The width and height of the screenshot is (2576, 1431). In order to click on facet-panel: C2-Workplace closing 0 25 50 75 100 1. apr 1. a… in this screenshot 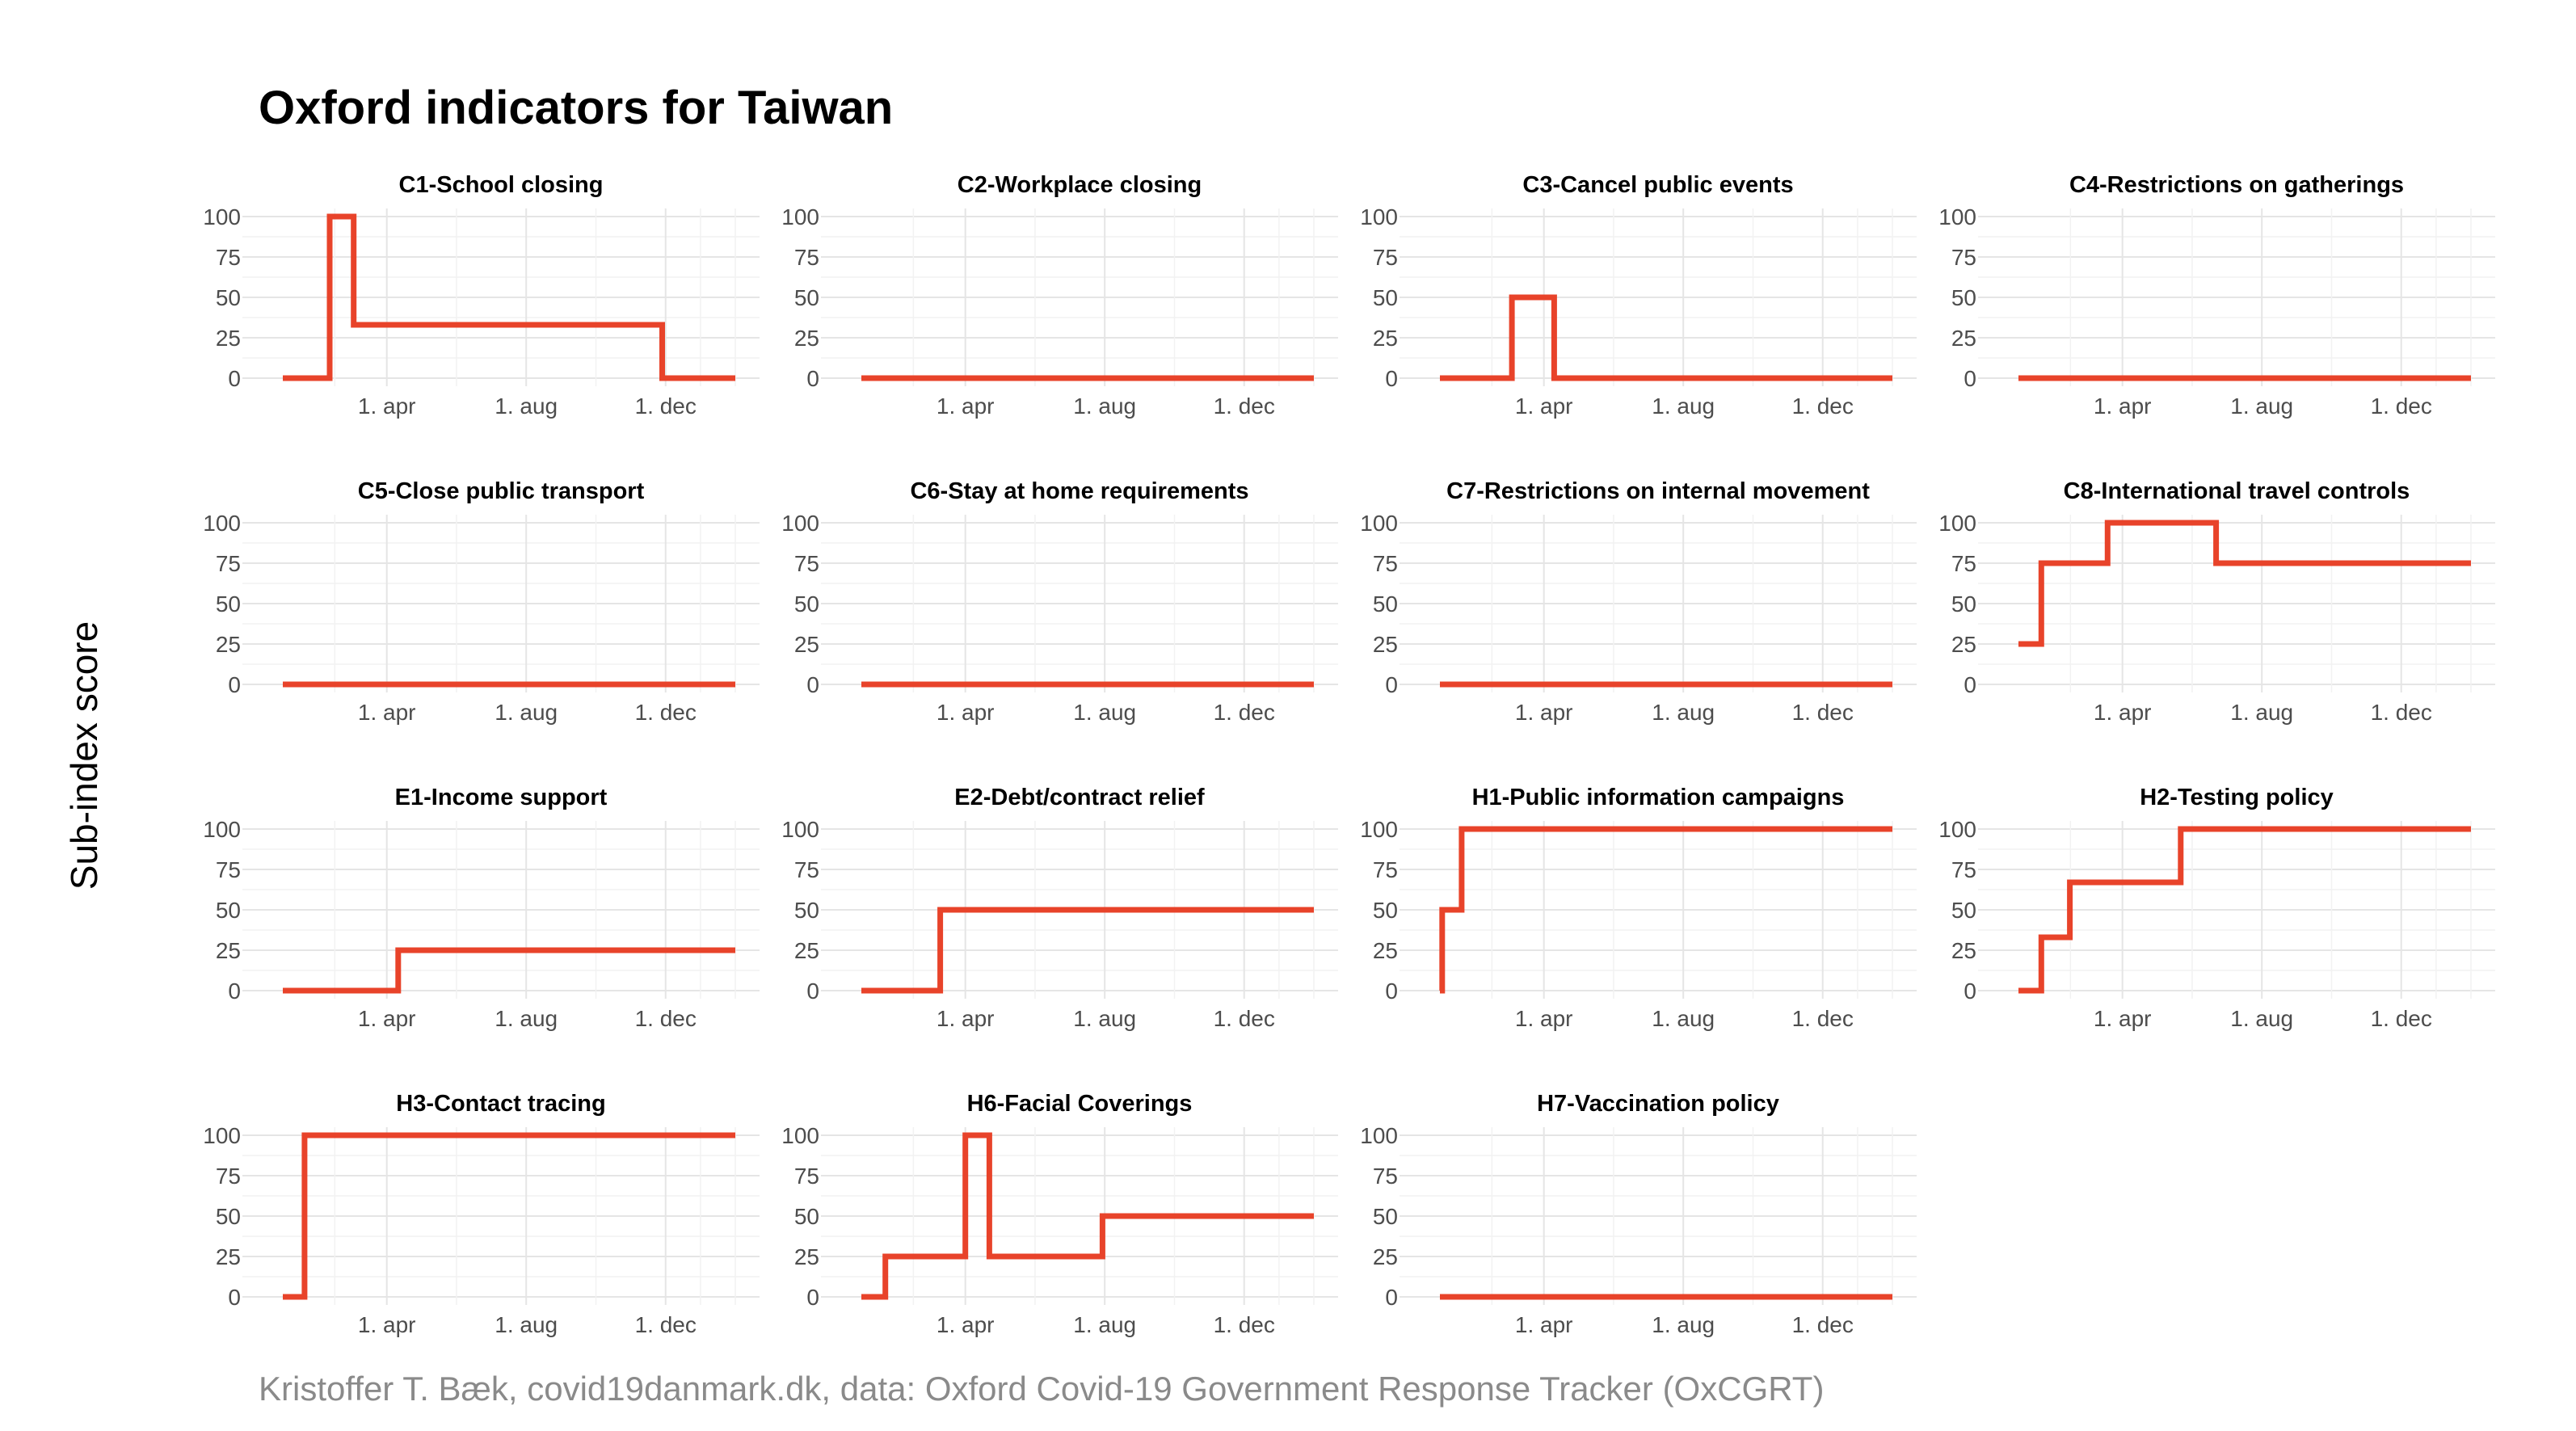, I will do `click(1059, 295)`.